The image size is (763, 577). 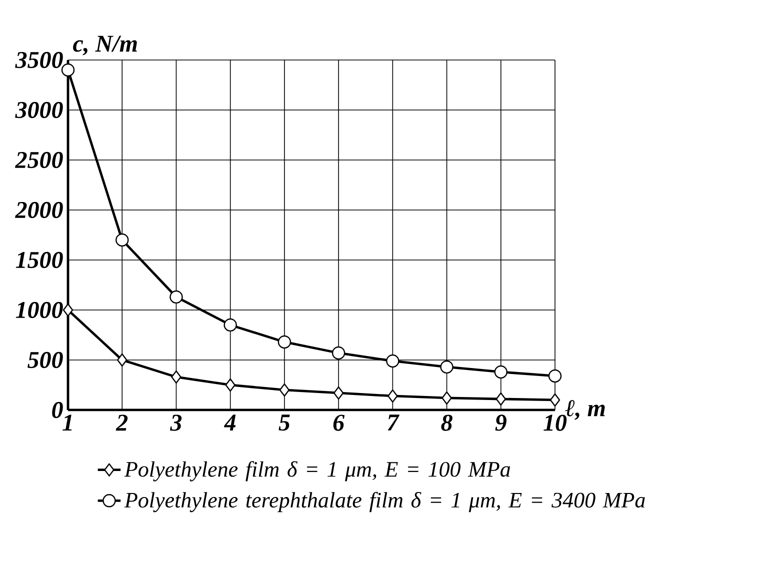 What do you see at coordinates (39, 160) in the screenshot?
I see `y-tick-label: 2500` at bounding box center [39, 160].